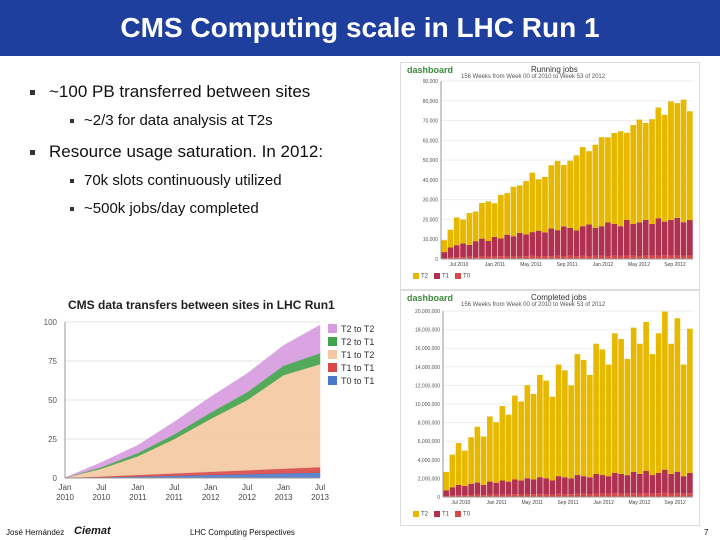 Image resolution: width=720 pixels, height=540 pixels. What do you see at coordinates (102, 497) in the screenshot?
I see `x-tick-label: 2010` at bounding box center [102, 497].